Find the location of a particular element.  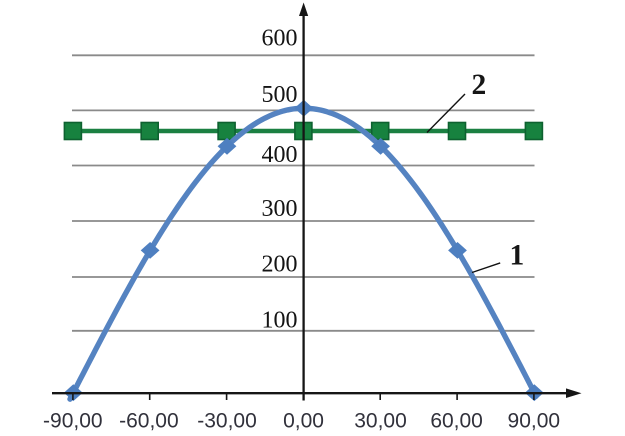

svg-text: 2 is located at coordinates (479, 85).